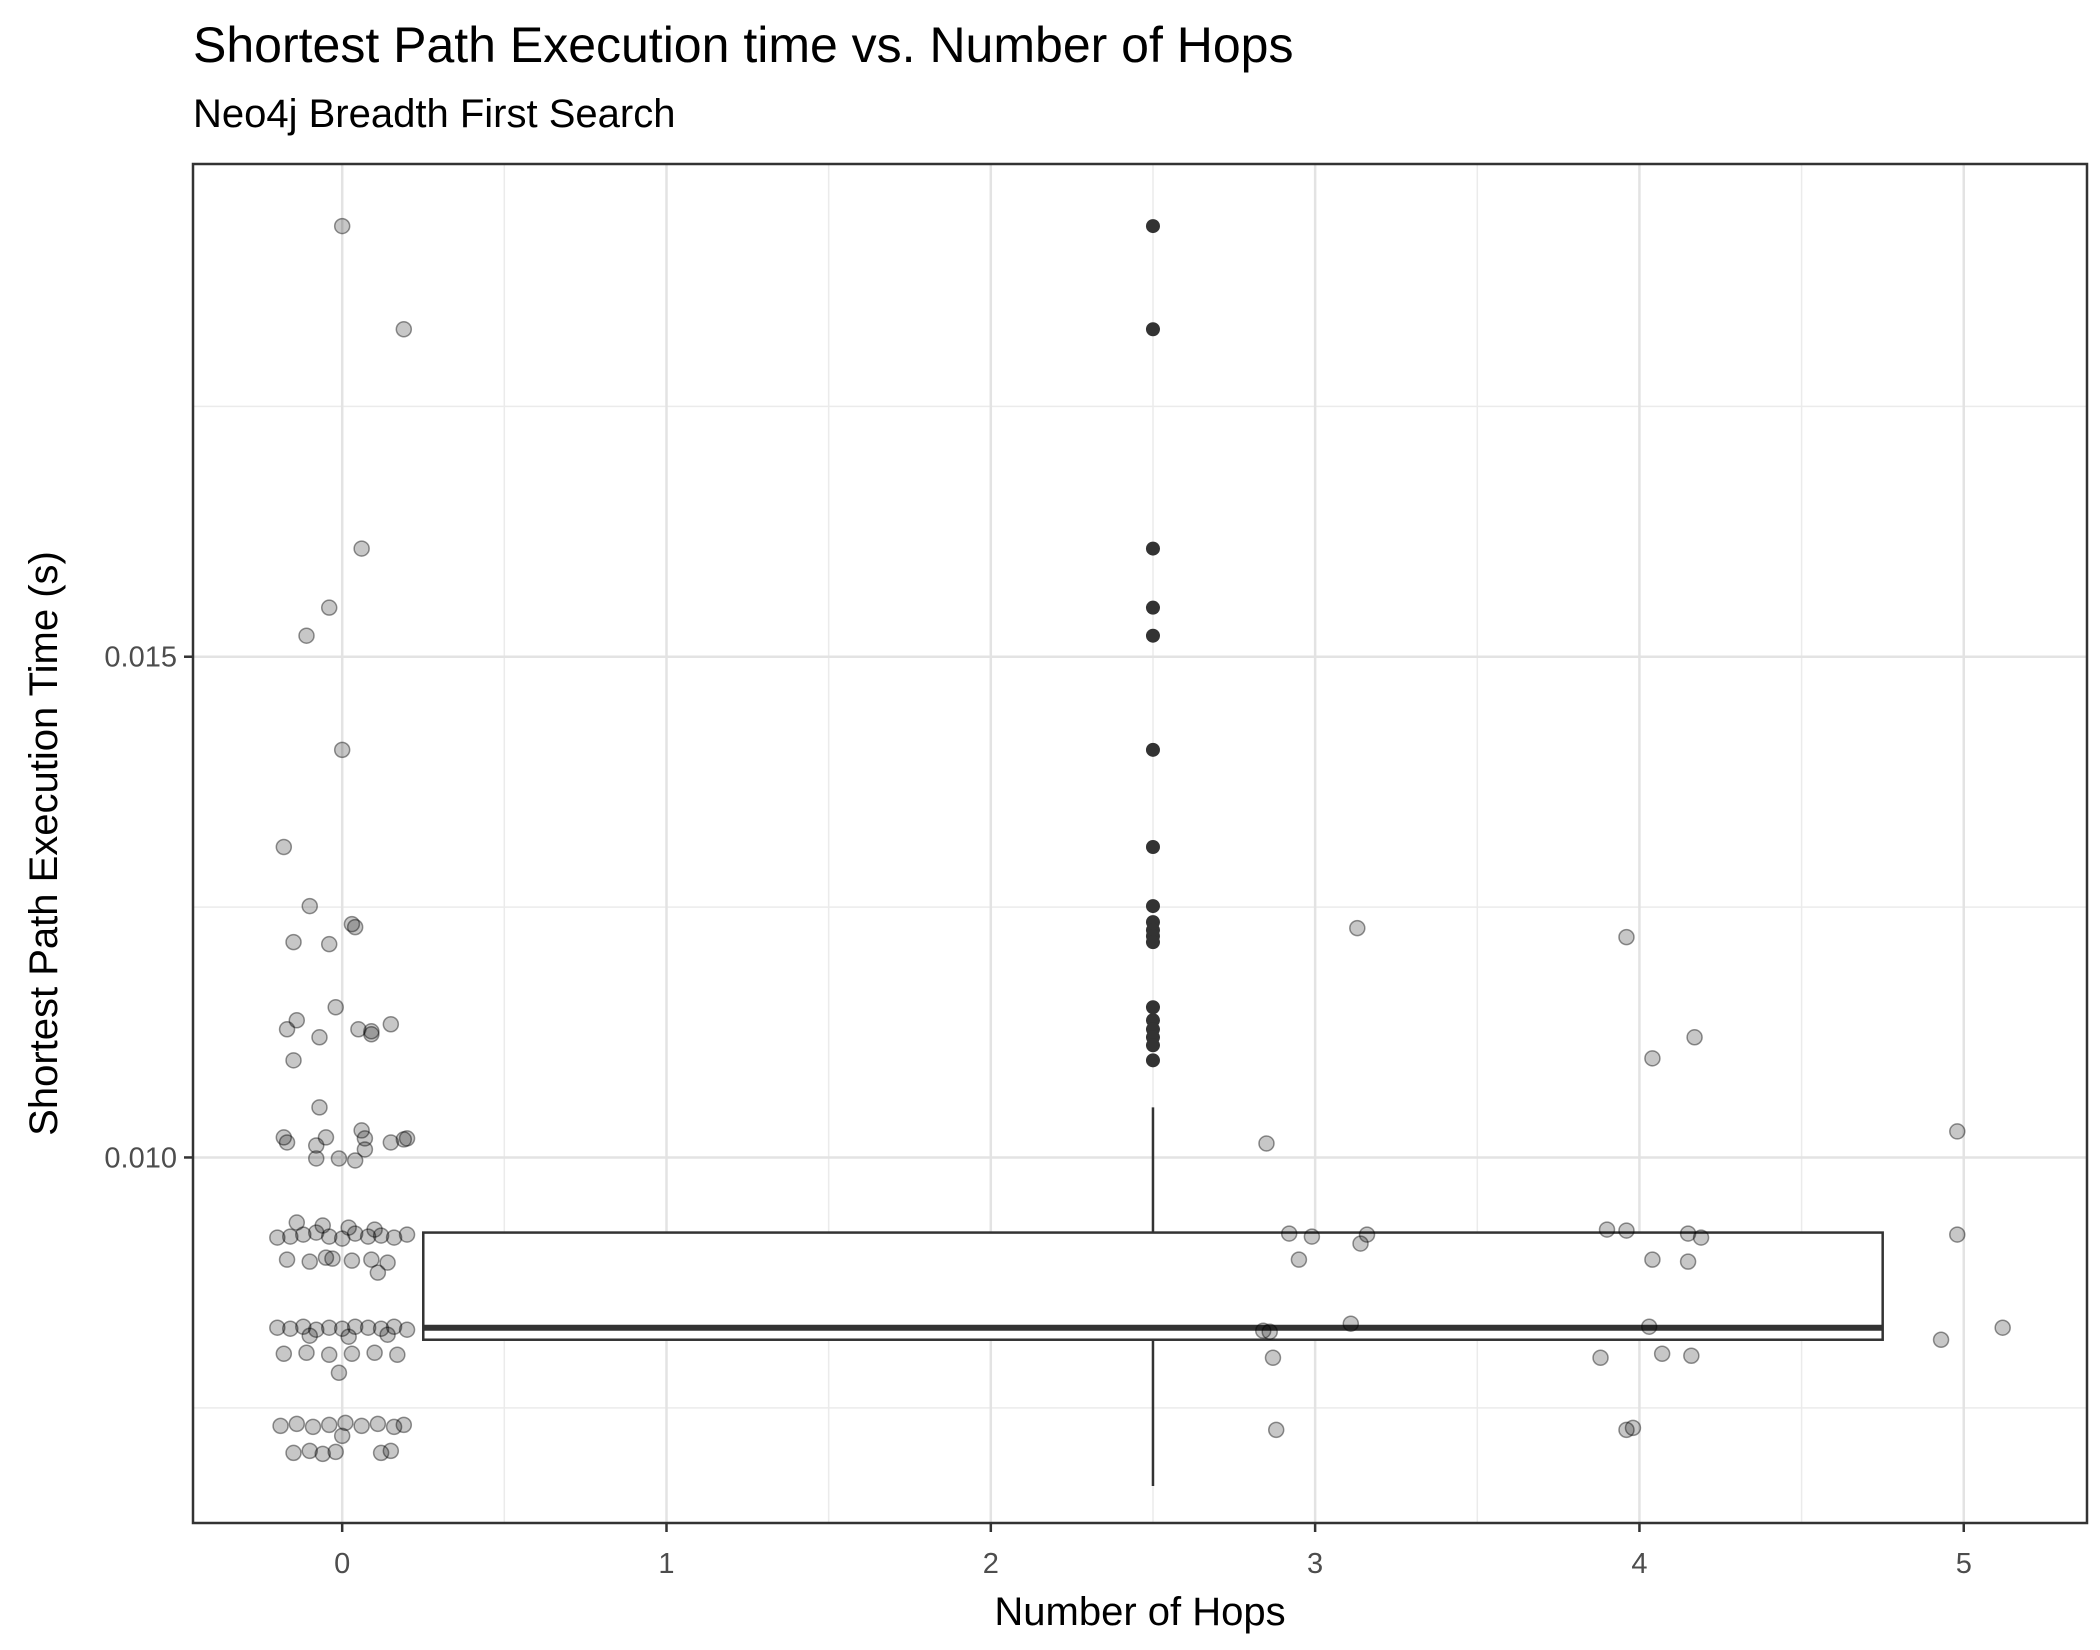  Describe the element at coordinates (666, 1564) in the screenshot. I see `x-tick-label: 1` at that location.